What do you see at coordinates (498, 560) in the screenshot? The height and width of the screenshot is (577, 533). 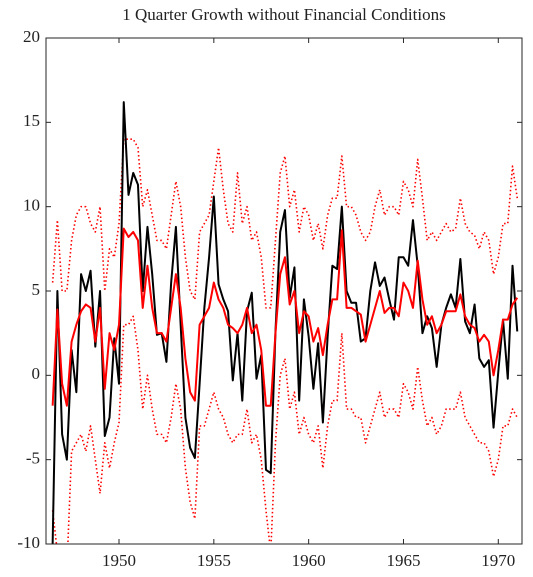 I see `x-tick-label: 1970` at bounding box center [498, 560].